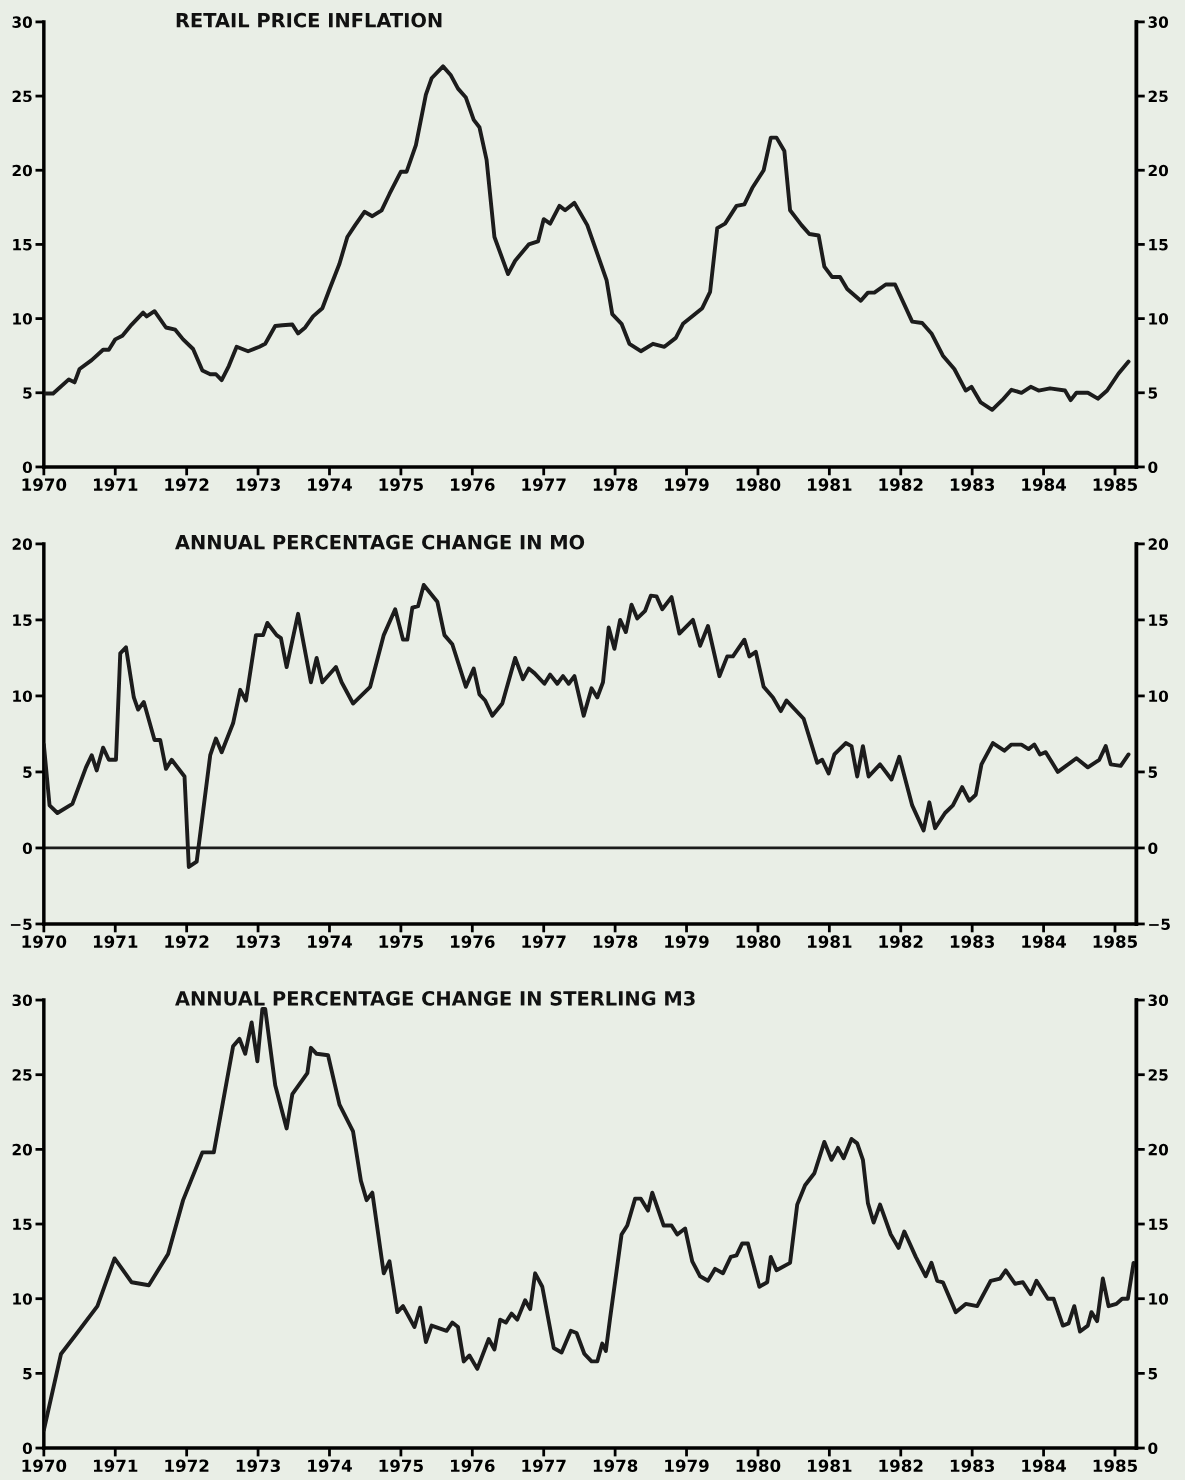 The width and height of the screenshot is (1185, 1480). Describe the element at coordinates (435, 998) in the screenshot. I see `chart-title: ANNUAL PERCENTAGE CHANGE IN STERLING M3` at that location.